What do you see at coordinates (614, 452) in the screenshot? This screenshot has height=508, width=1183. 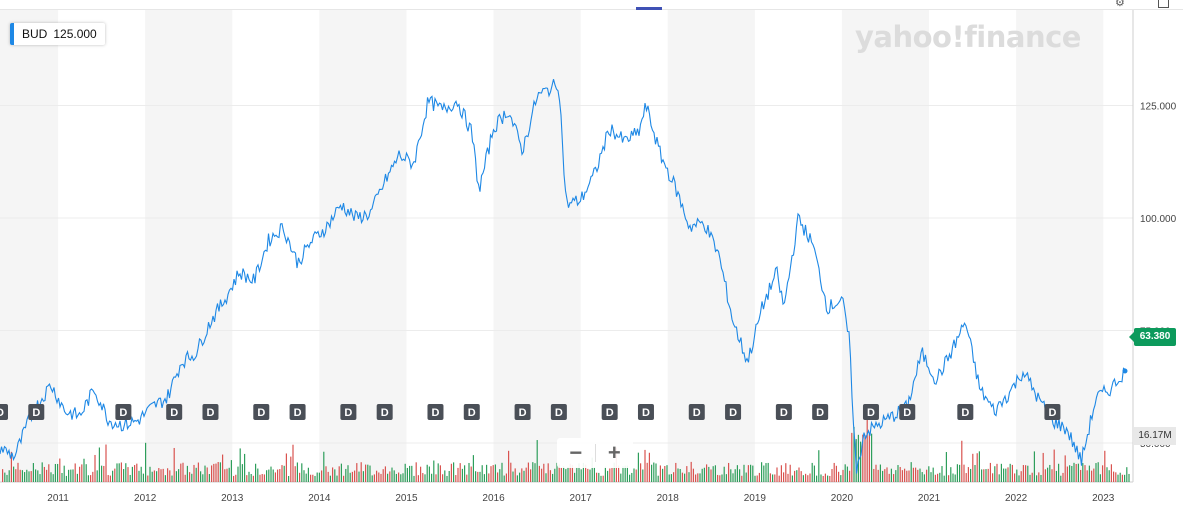 I see `zoom-in-button: +` at bounding box center [614, 452].